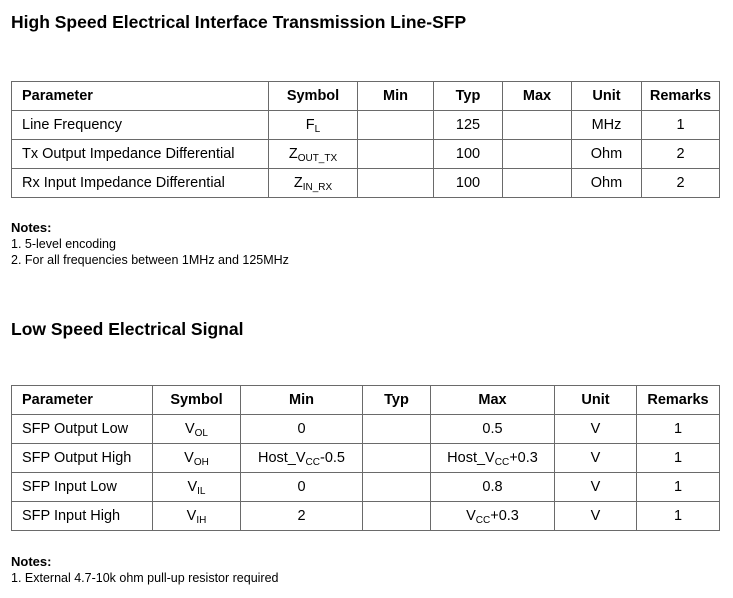 This screenshot has height=598, width=733. What do you see at coordinates (77, 458) in the screenshot?
I see `cell-text: SFP Output High` at bounding box center [77, 458].